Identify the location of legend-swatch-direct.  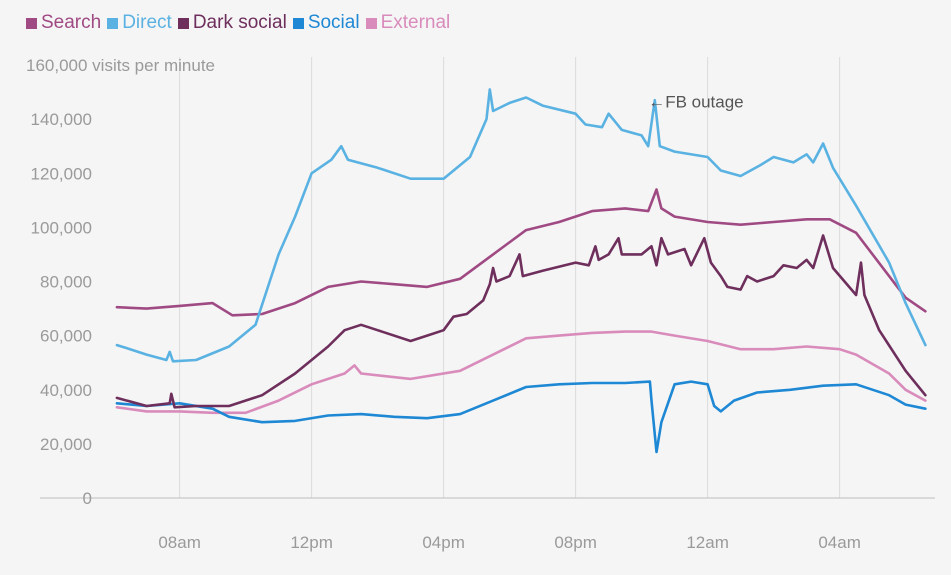
(113, 23).